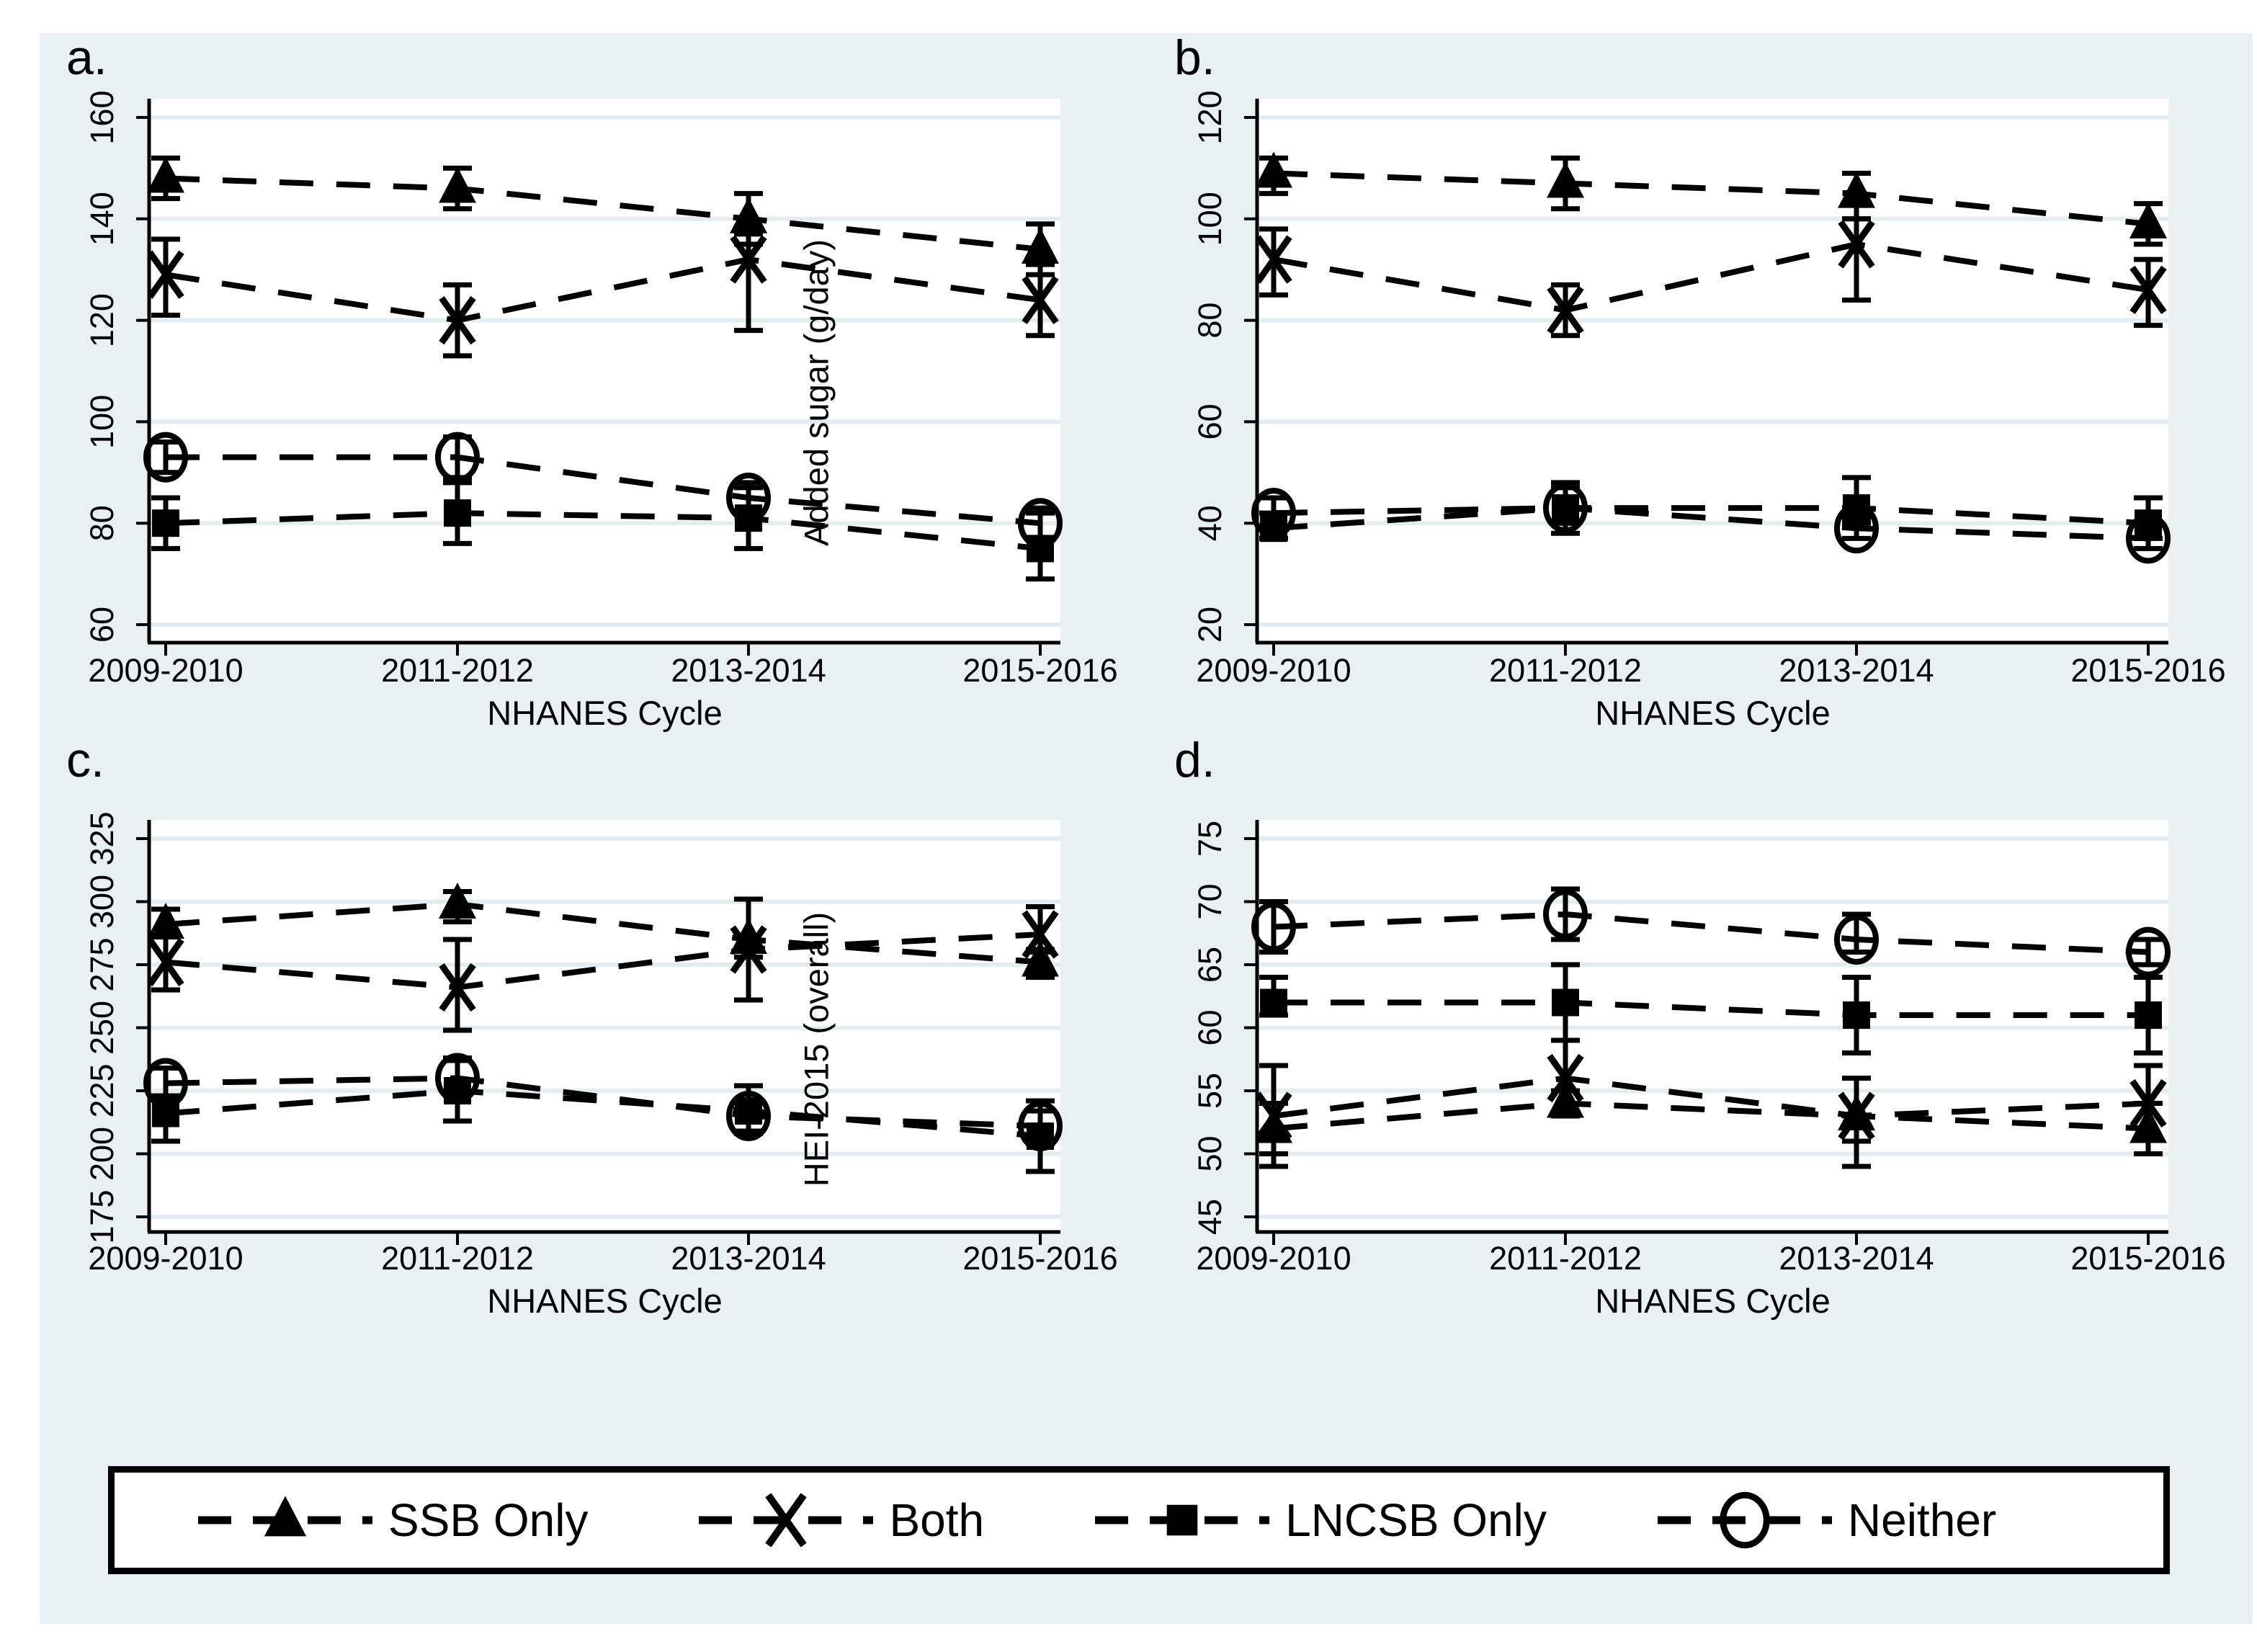  I want to click on y-tick-label: 55, so click(1210, 1091).